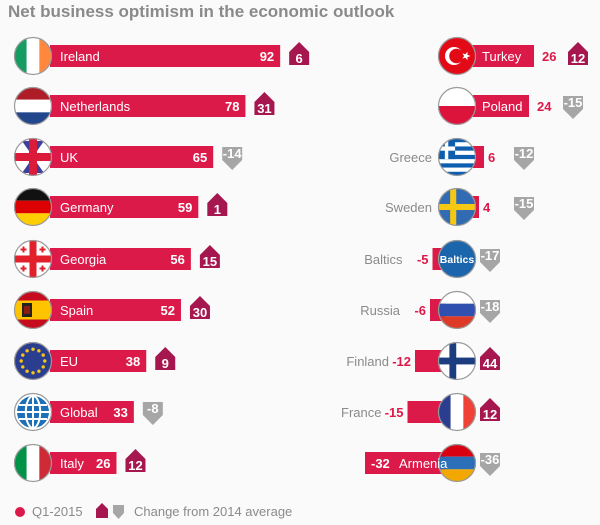 This screenshot has width=600, height=525. Describe the element at coordinates (299, 58) in the screenshot. I see `change-value: 6` at that location.